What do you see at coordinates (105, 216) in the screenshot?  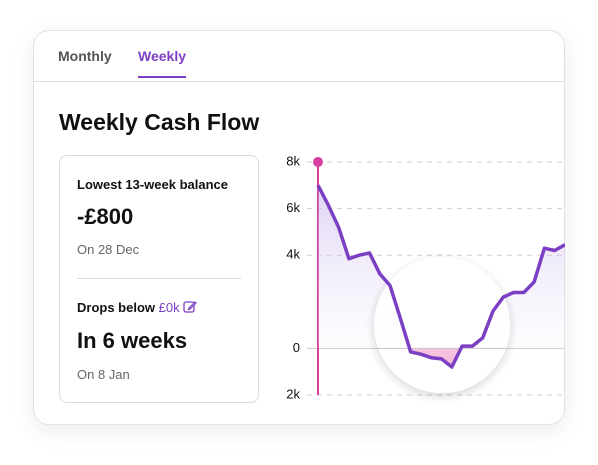 I see `lowest-value: -£800` at bounding box center [105, 216].